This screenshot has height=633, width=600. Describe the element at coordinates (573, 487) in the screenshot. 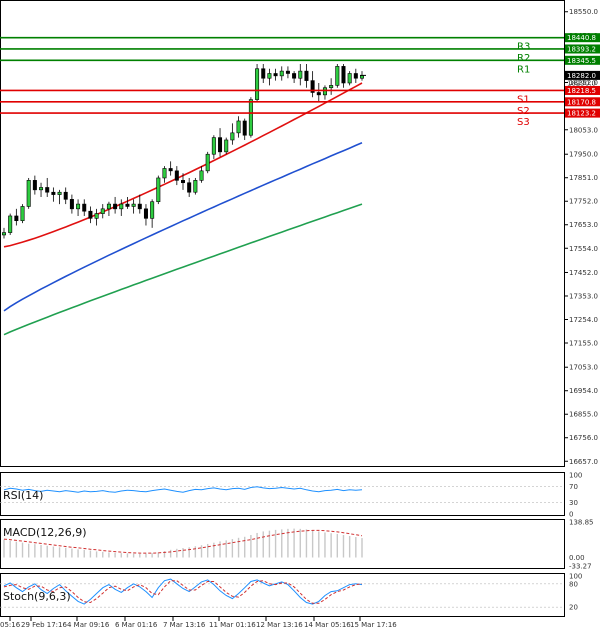

I see `indicator-tick-label: 70` at that location.